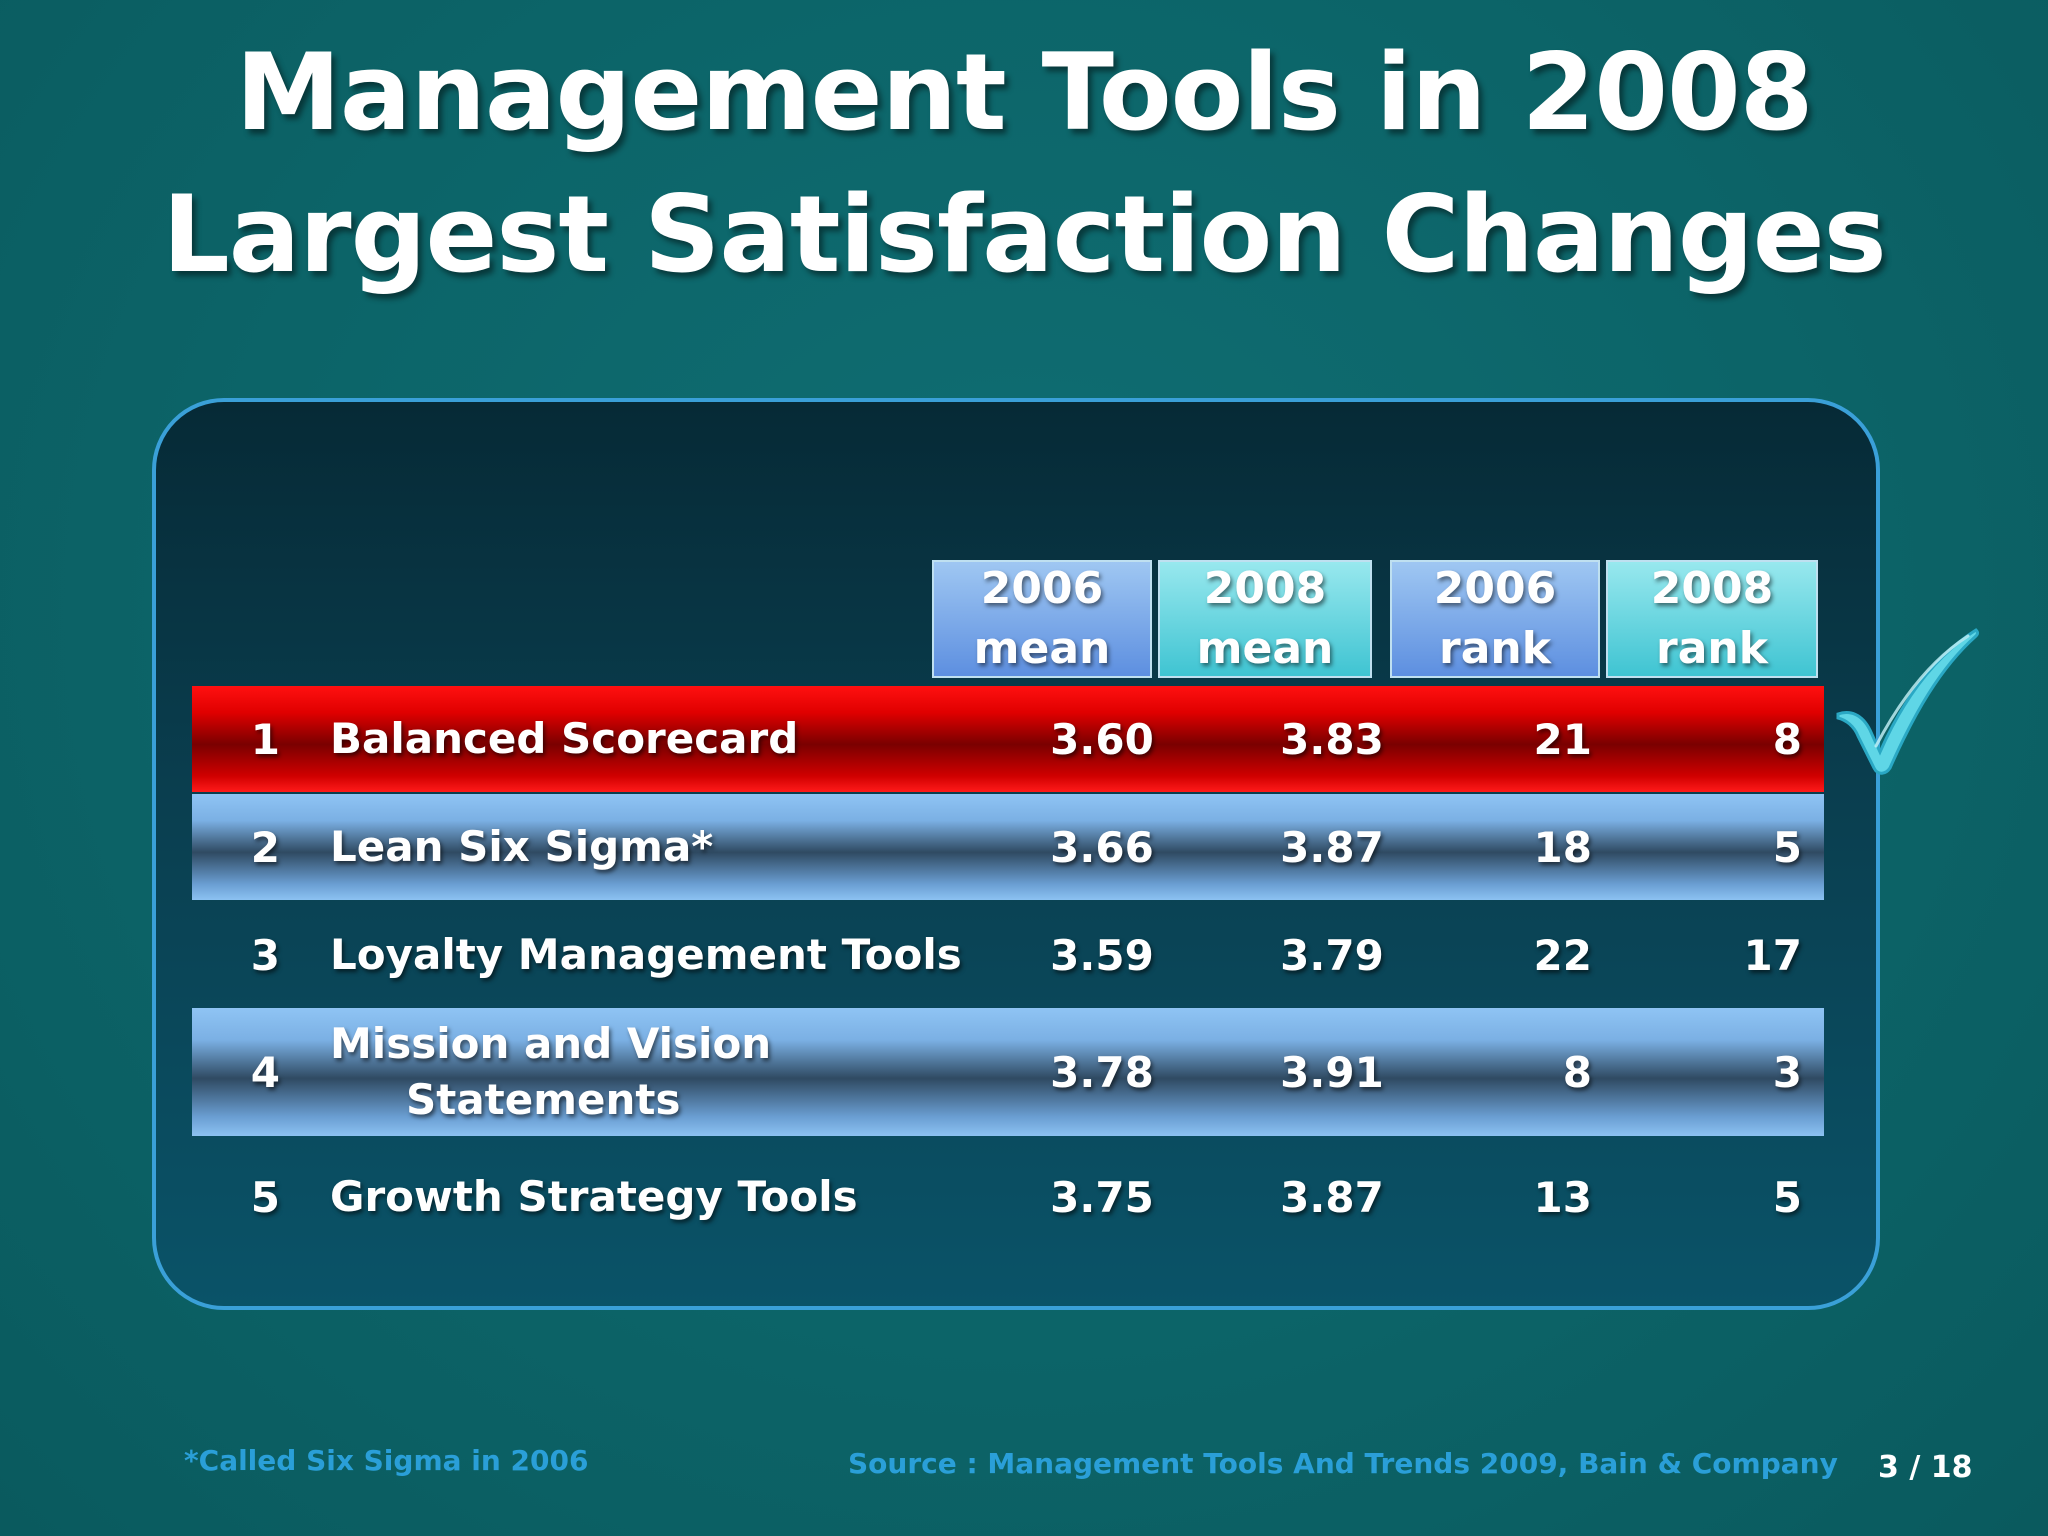 The width and height of the screenshot is (2048, 1536). Describe the element at coordinates (1712, 619) in the screenshot. I see `header-2008-rank: 2008 rank` at that location.